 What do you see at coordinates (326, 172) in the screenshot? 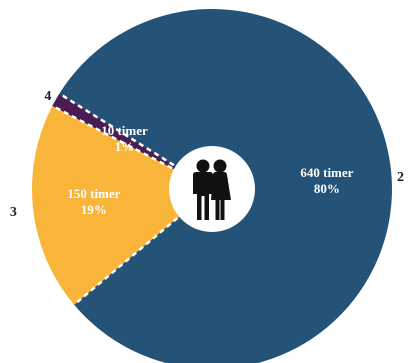
I see `slice-value-label: 640 timer` at bounding box center [326, 172].